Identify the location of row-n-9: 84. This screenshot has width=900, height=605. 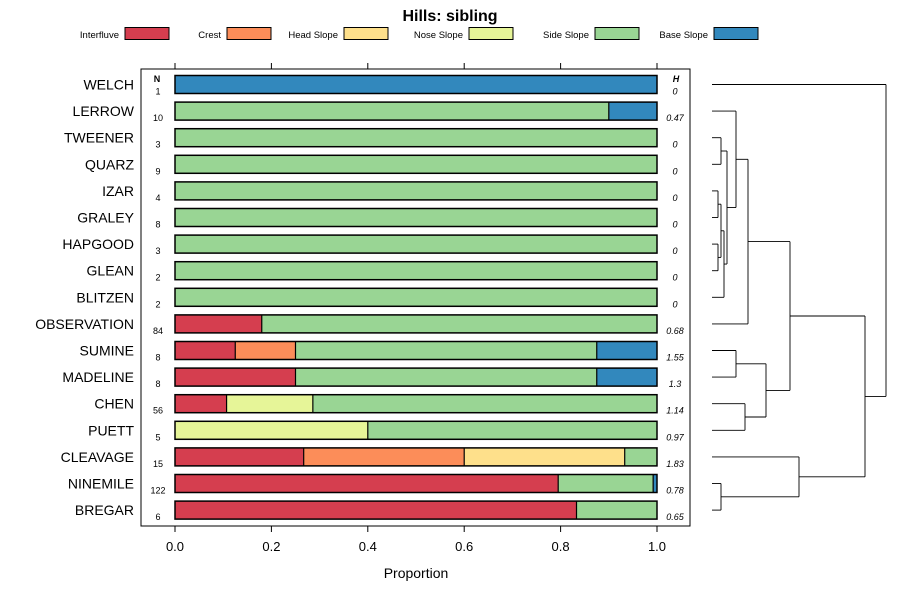
(158, 331).